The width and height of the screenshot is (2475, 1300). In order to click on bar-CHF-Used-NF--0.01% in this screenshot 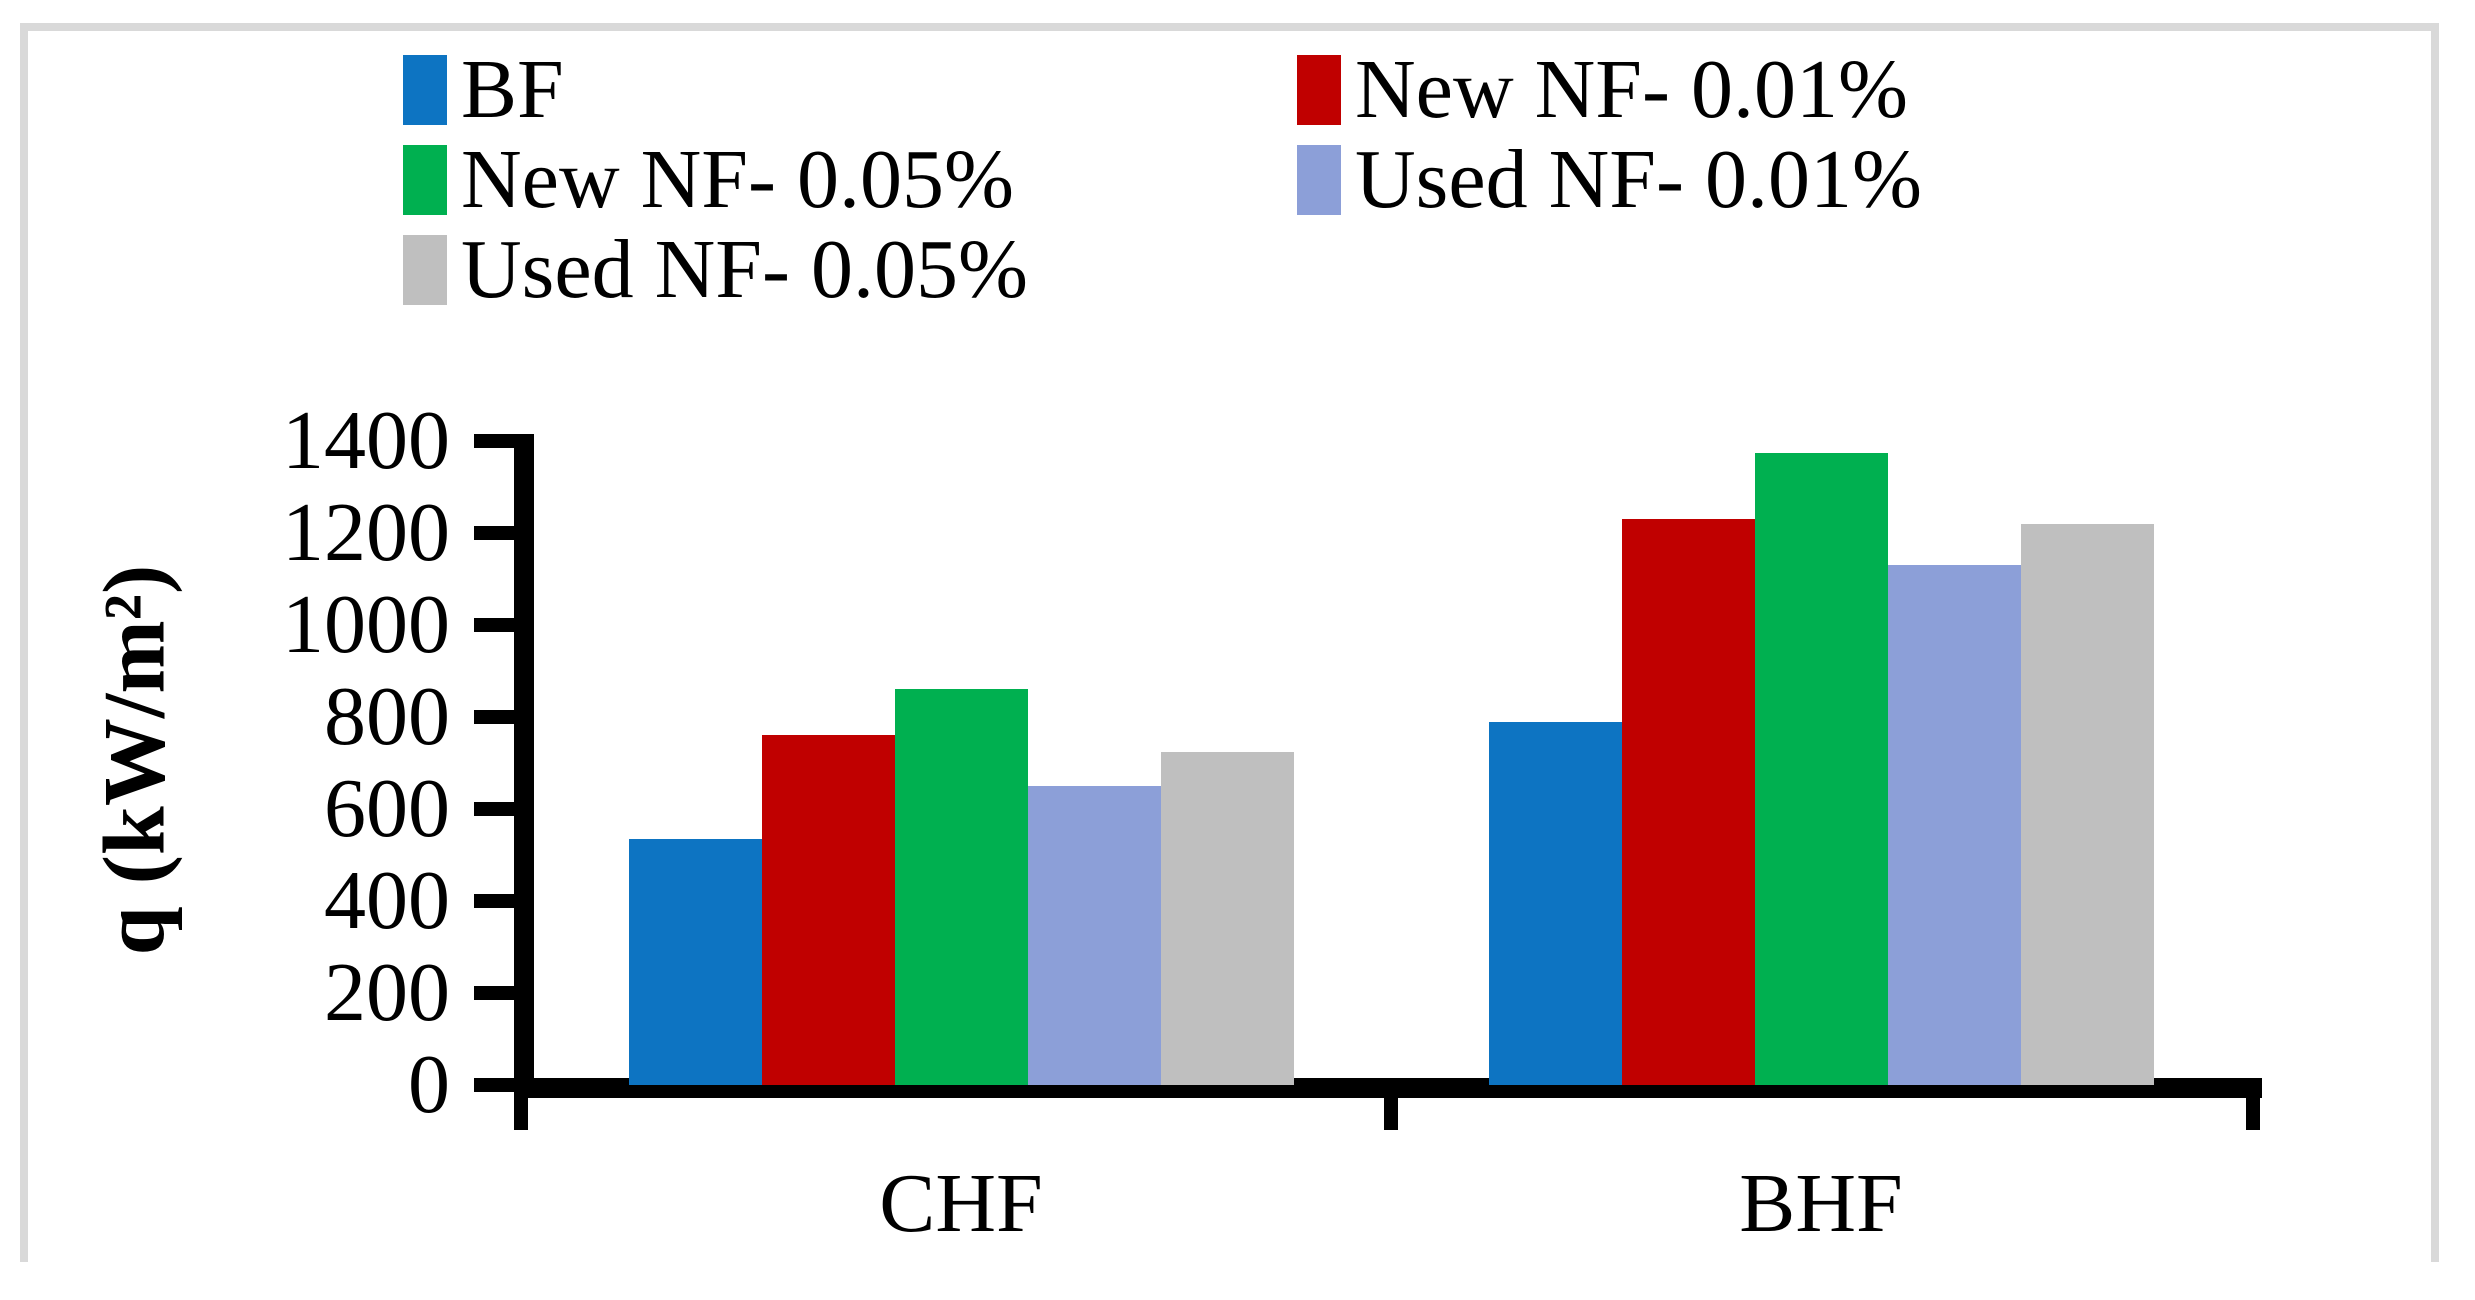, I will do `click(1094, 935)`.